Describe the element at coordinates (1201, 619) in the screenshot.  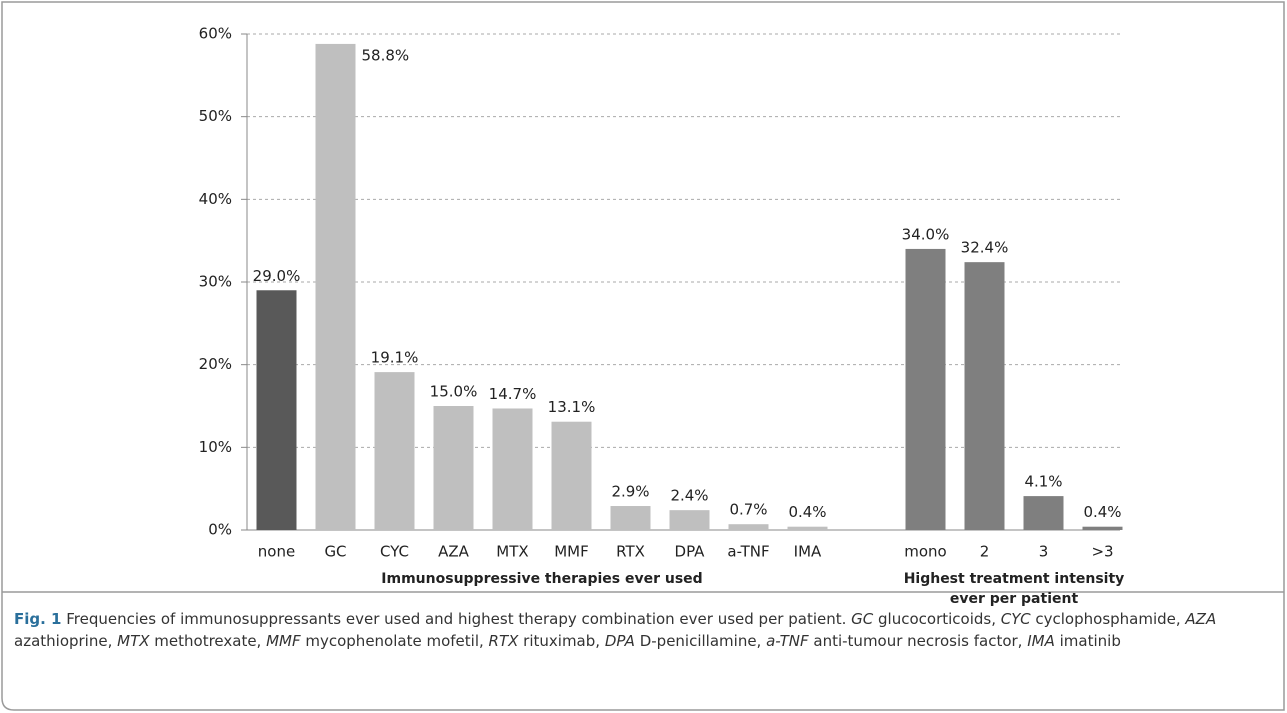
I see `caption-text: AZA` at that location.